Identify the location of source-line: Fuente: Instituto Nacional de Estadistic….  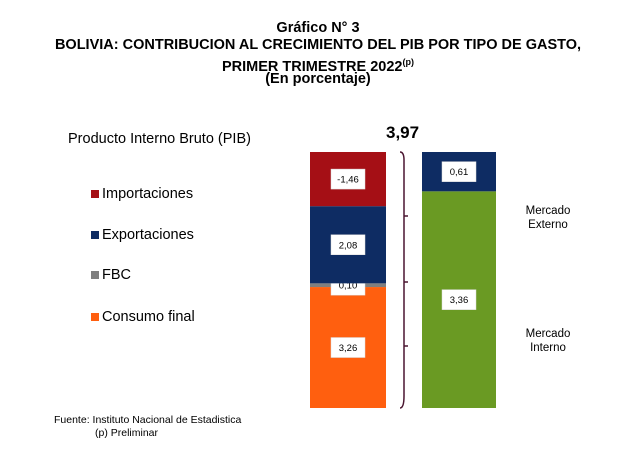
(148, 420).